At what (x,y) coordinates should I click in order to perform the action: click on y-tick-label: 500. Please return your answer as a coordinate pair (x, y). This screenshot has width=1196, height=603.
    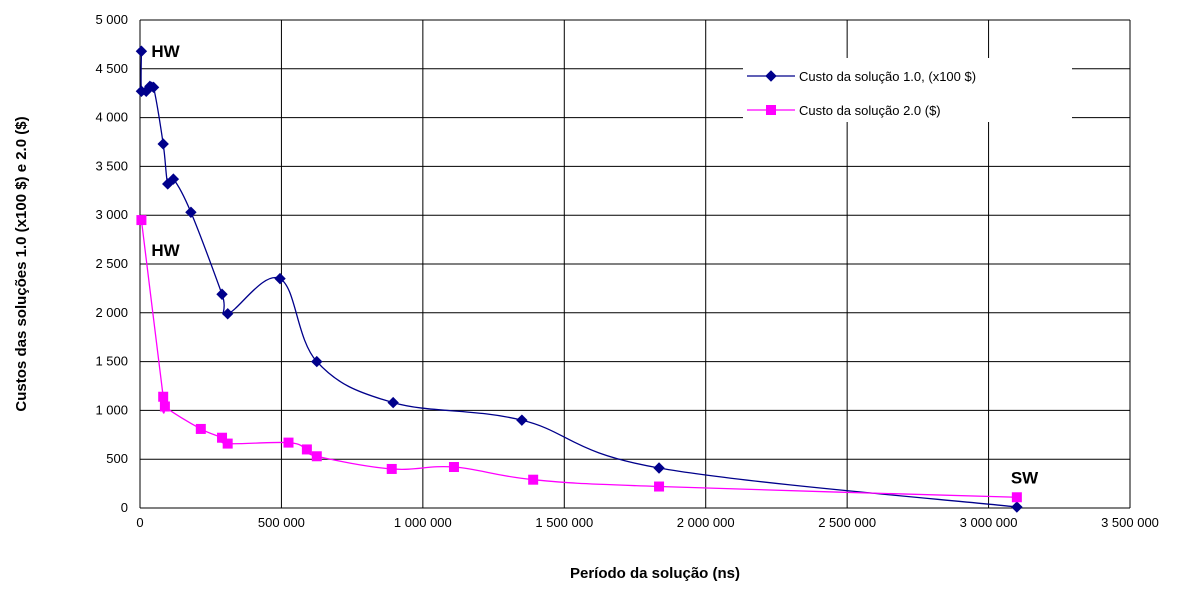
    Looking at the image, I should click on (117, 458).